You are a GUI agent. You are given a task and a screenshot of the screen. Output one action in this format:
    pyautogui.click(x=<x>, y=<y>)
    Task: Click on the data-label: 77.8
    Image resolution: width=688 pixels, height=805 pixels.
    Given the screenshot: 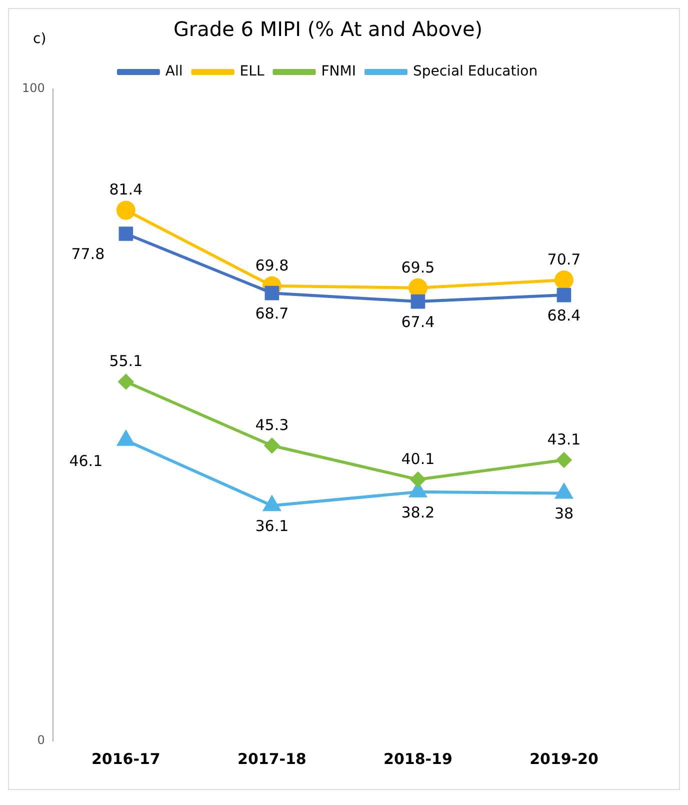 What is the action you would take?
    pyautogui.click(x=88, y=254)
    